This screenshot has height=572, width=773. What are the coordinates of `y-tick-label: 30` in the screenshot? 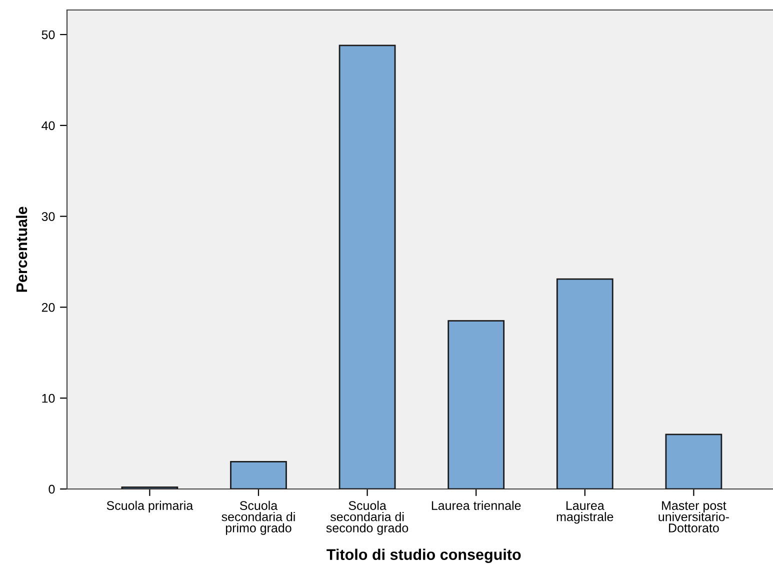 It's located at (48, 216).